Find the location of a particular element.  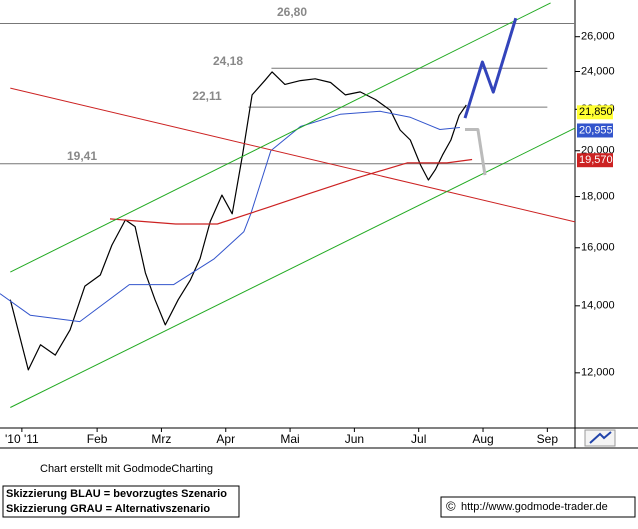

x-tick-label: Jun is located at coordinates (354, 439).